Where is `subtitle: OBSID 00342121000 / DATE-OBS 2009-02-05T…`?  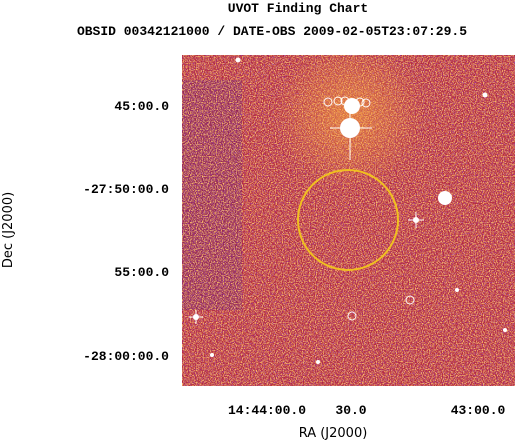
subtitle: OBSID 00342121000 / DATE-OBS 2009-02-05T… is located at coordinates (272, 31).